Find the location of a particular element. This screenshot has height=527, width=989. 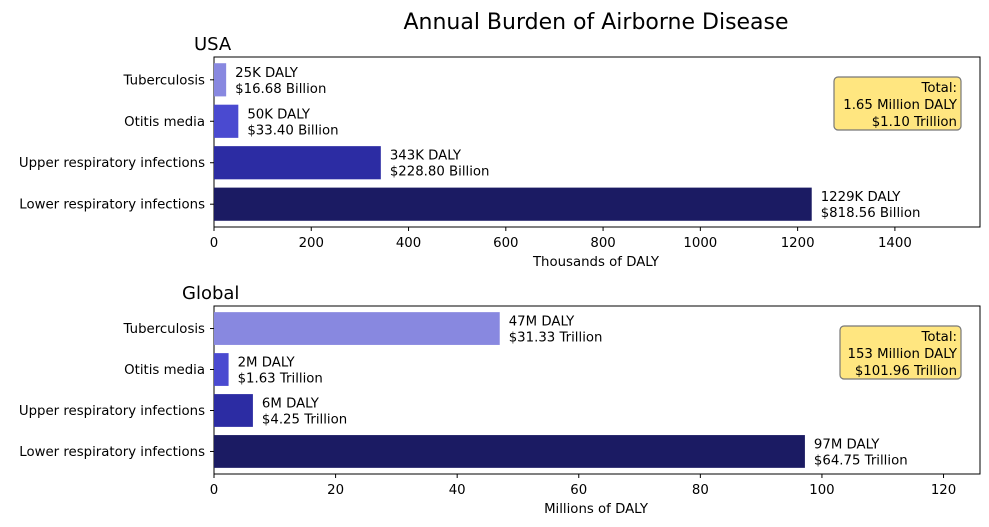

data-label: $16.68 Billion is located at coordinates (280, 89).